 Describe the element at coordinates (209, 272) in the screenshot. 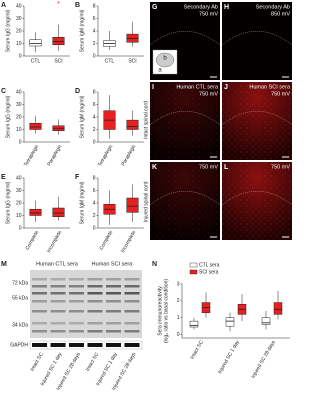

I see `legend-label: SCI sera` at that location.